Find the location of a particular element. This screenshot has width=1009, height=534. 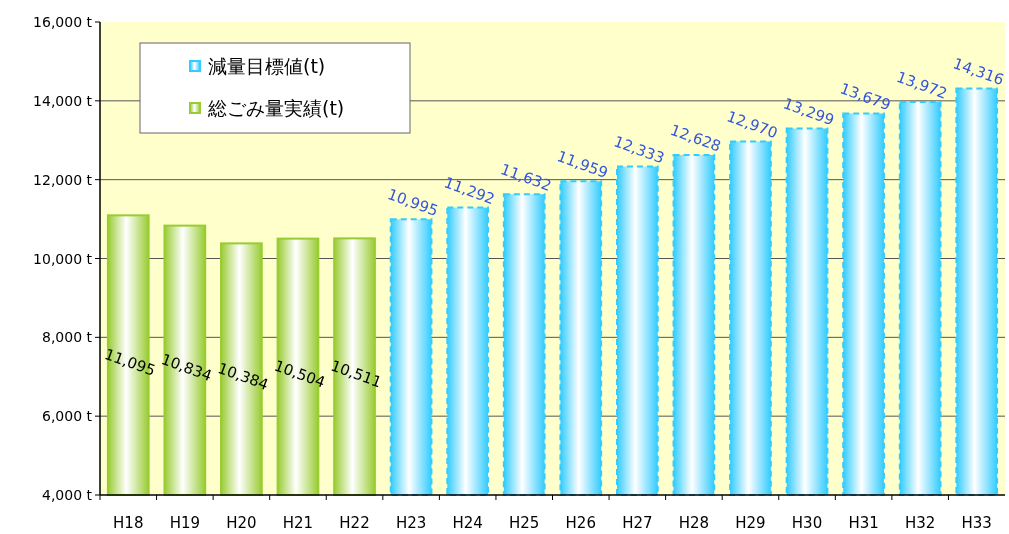

x-tick-label: H33 is located at coordinates (976, 523).